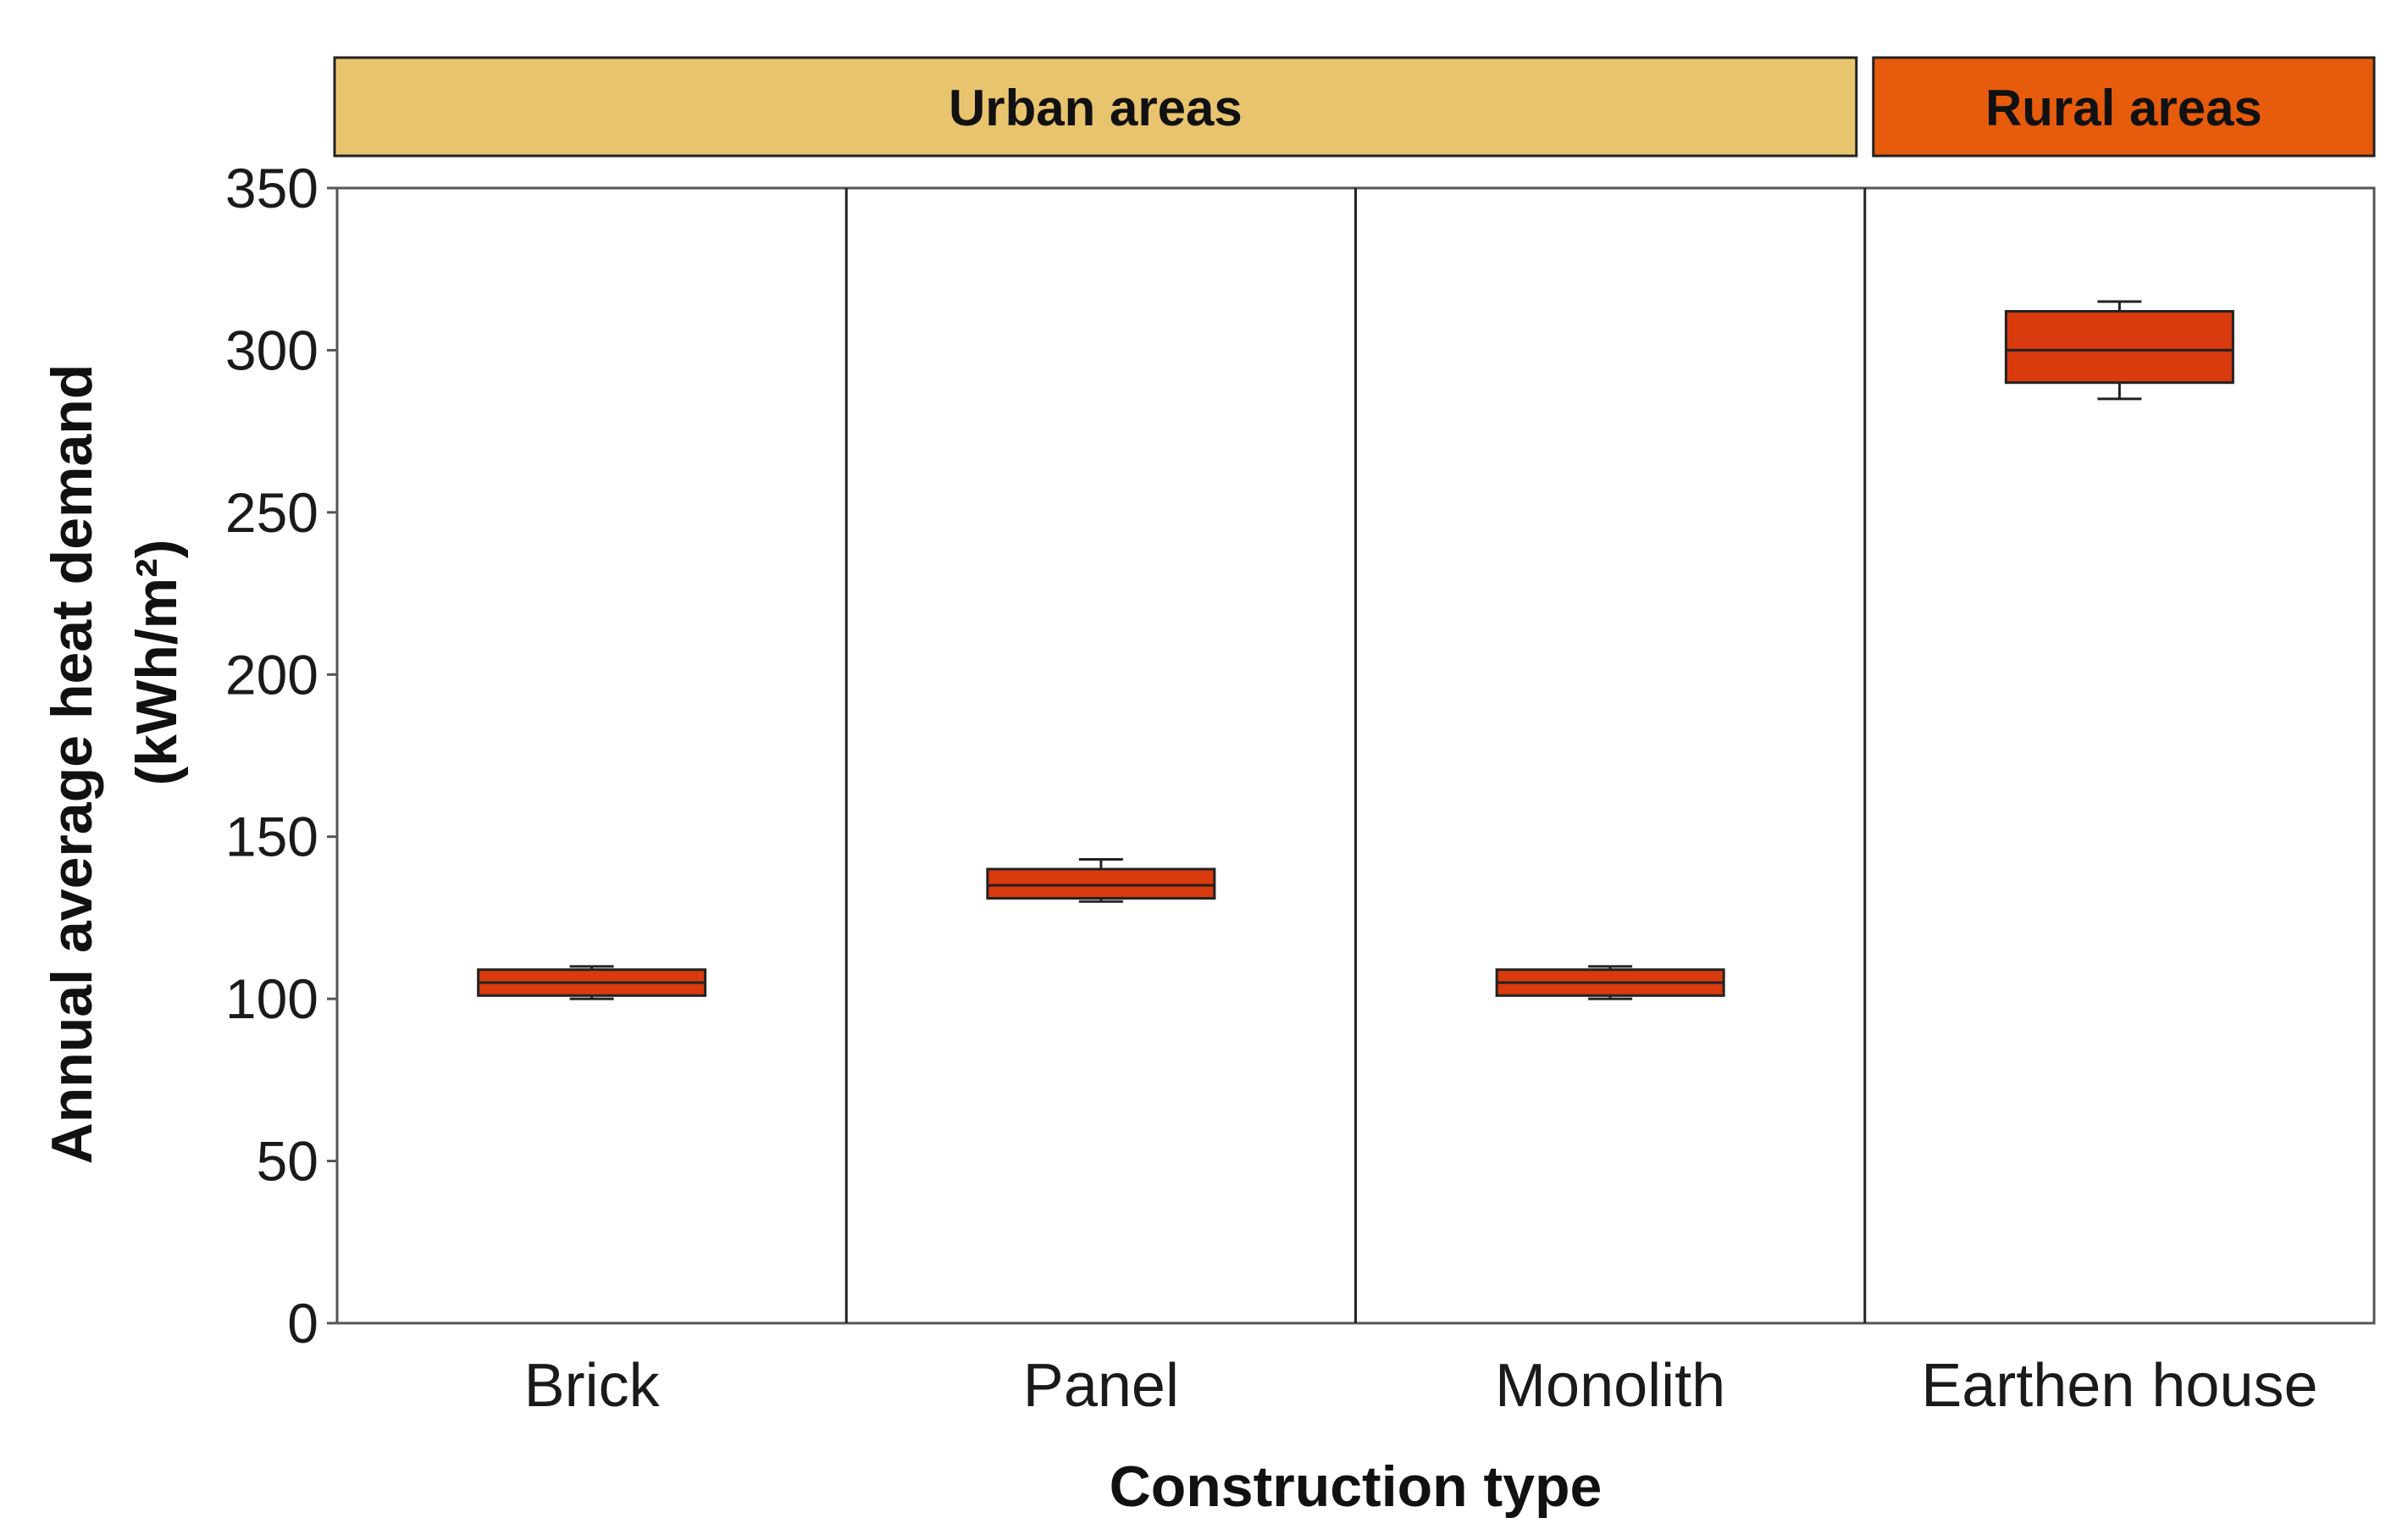 Image resolution: width=2408 pixels, height=1529 pixels. Describe the element at coordinates (1610, 982) in the screenshot. I see `box-monolith` at that location.